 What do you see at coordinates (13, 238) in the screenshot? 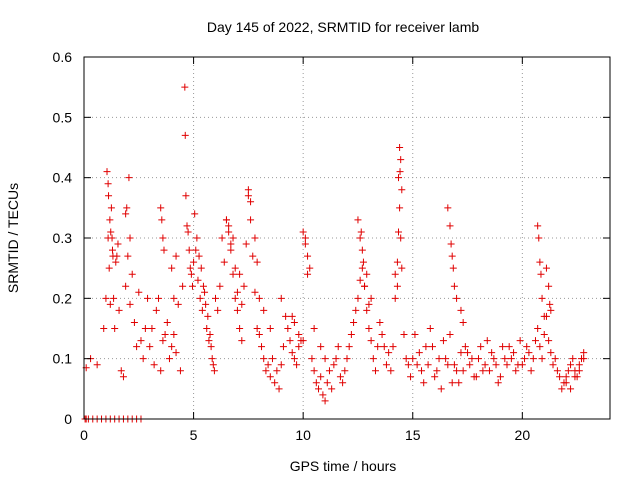
I see `y-axis-label: SRMTID / TECUs` at bounding box center [13, 238].